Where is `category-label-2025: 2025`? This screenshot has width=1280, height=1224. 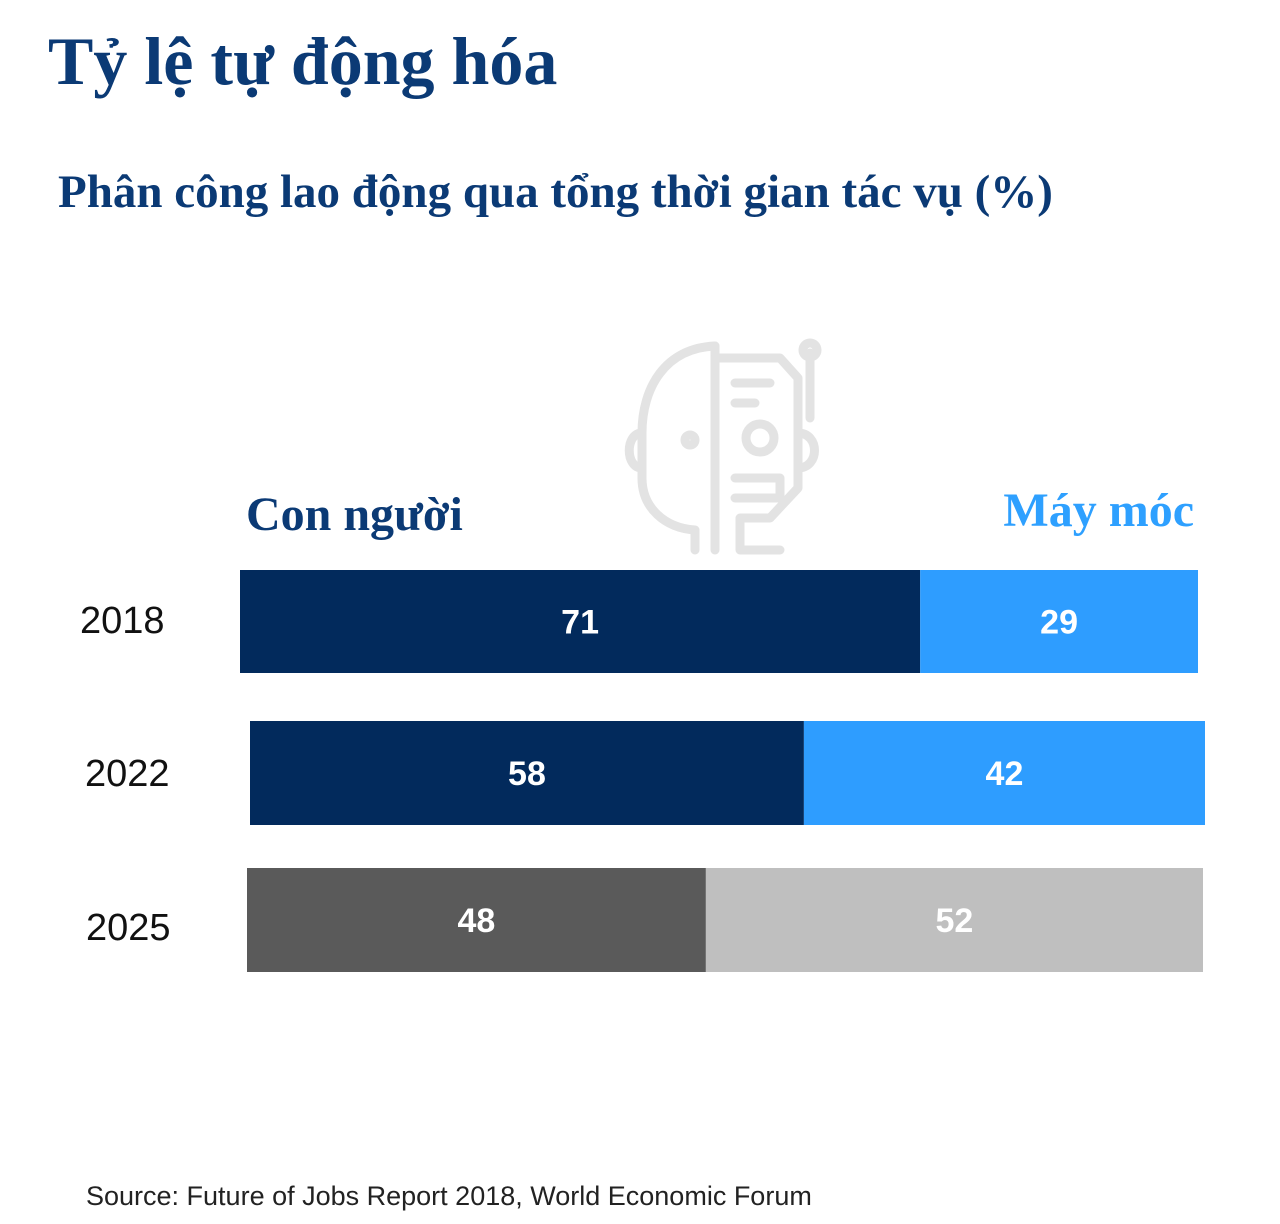 category-label-2025: 2025 is located at coordinates (128, 928).